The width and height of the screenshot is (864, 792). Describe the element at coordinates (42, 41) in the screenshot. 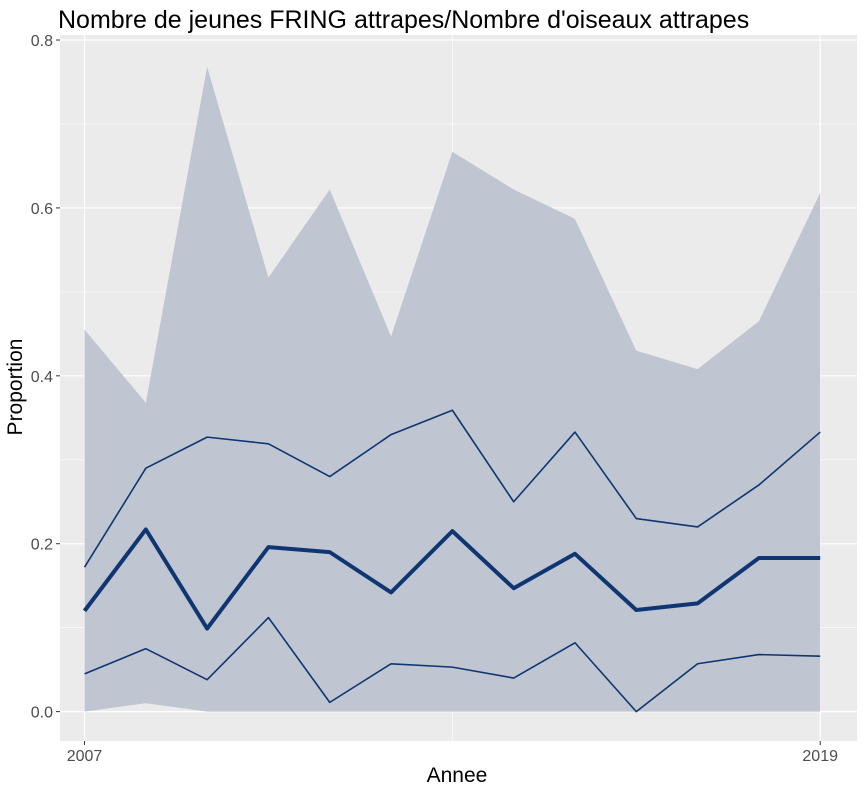

I see `y-tick-label: 0.8` at that location.